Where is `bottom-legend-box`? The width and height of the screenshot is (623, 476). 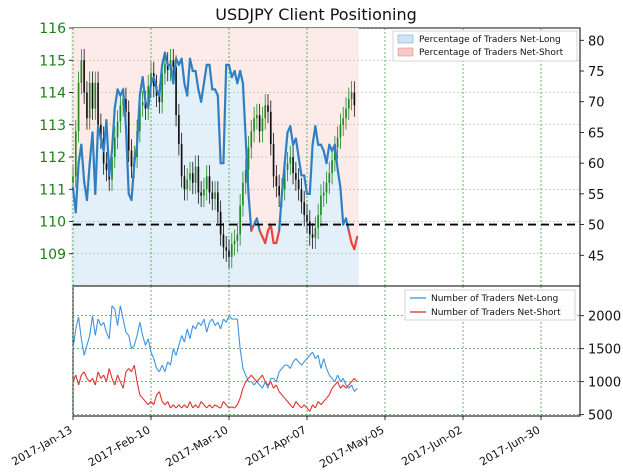
bottom-legend-box is located at coordinates (490, 305).